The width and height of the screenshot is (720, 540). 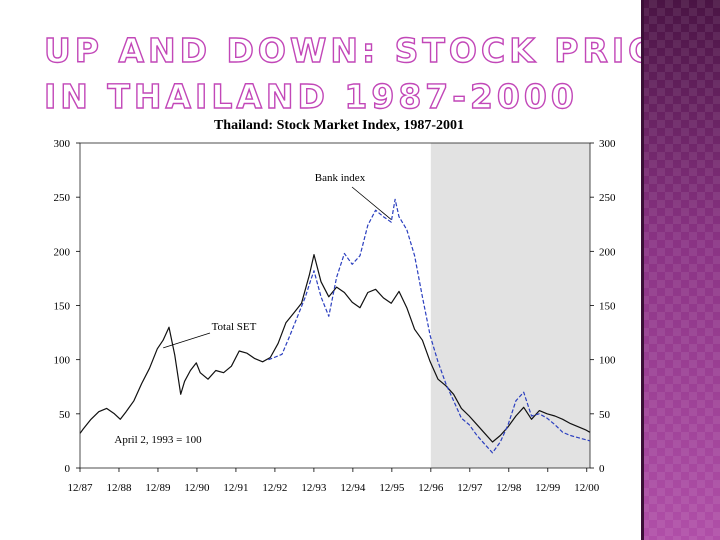 I want to click on x-tick-label: 12/93, so click(x=314, y=488).